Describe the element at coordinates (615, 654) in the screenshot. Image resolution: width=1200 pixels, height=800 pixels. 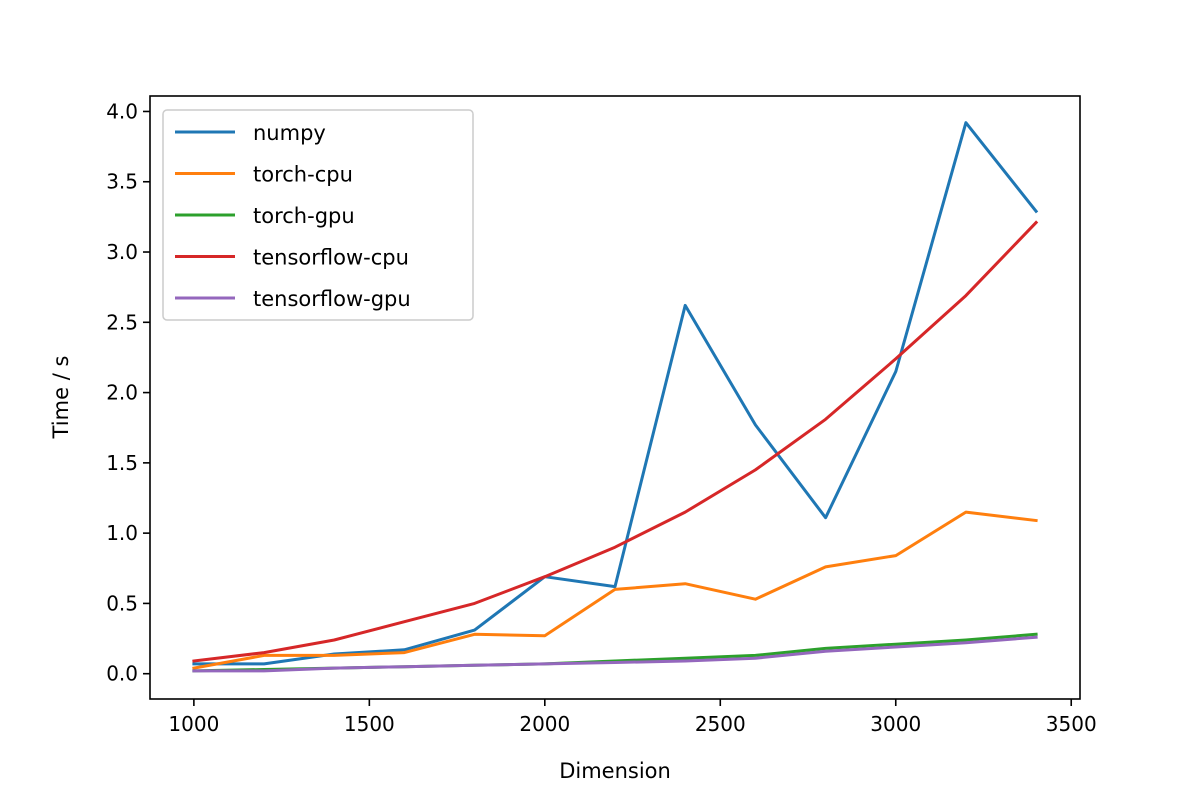
I see `series-line-tensorflow-gpu` at that location.